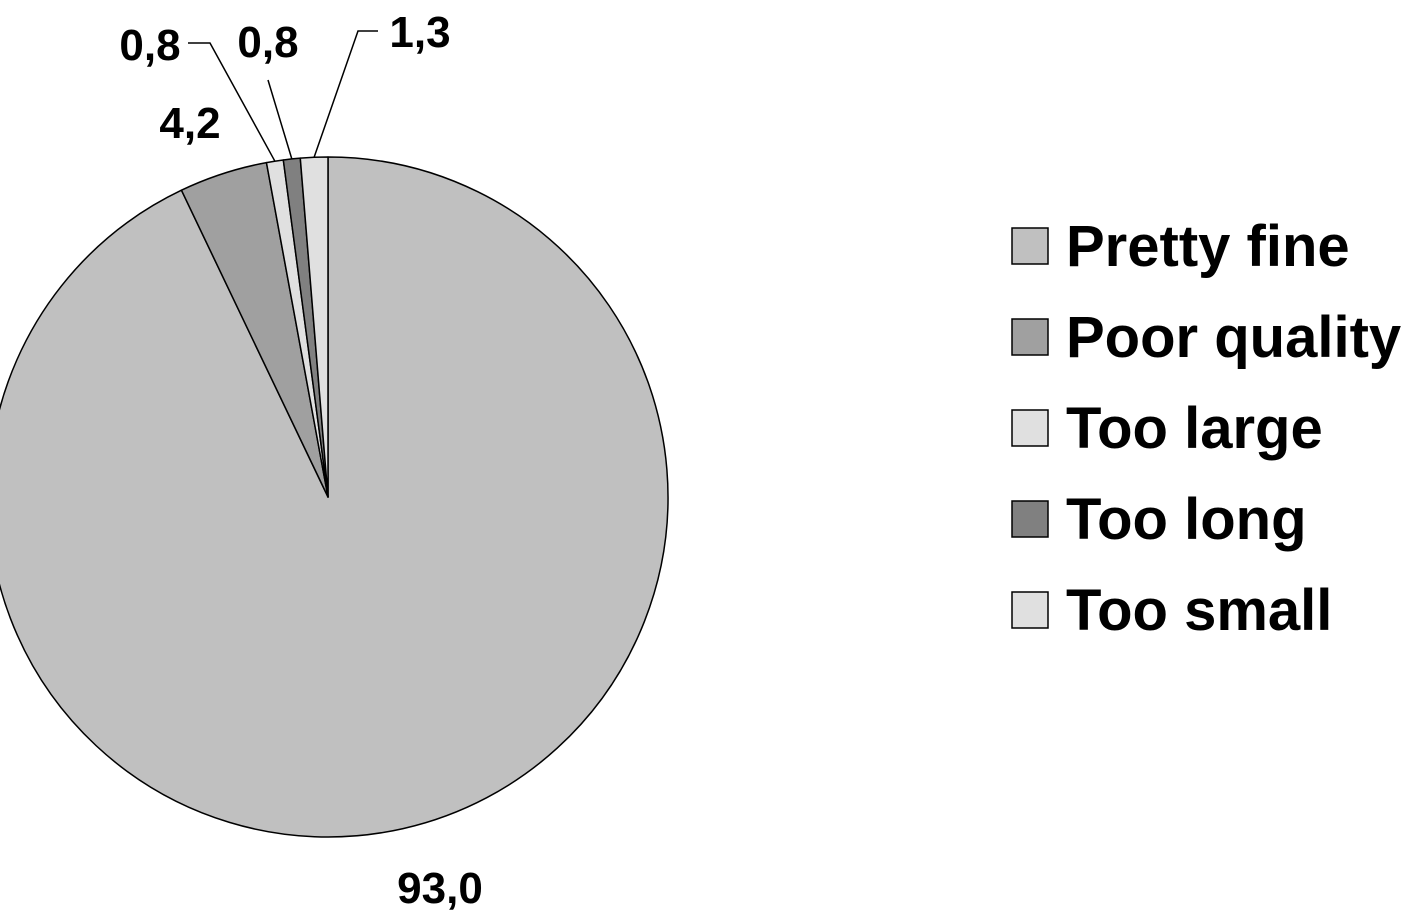 The height and width of the screenshot is (916, 1426). Describe the element at coordinates (1030, 337) in the screenshot. I see `legend-swatch-poor-quality` at that location.